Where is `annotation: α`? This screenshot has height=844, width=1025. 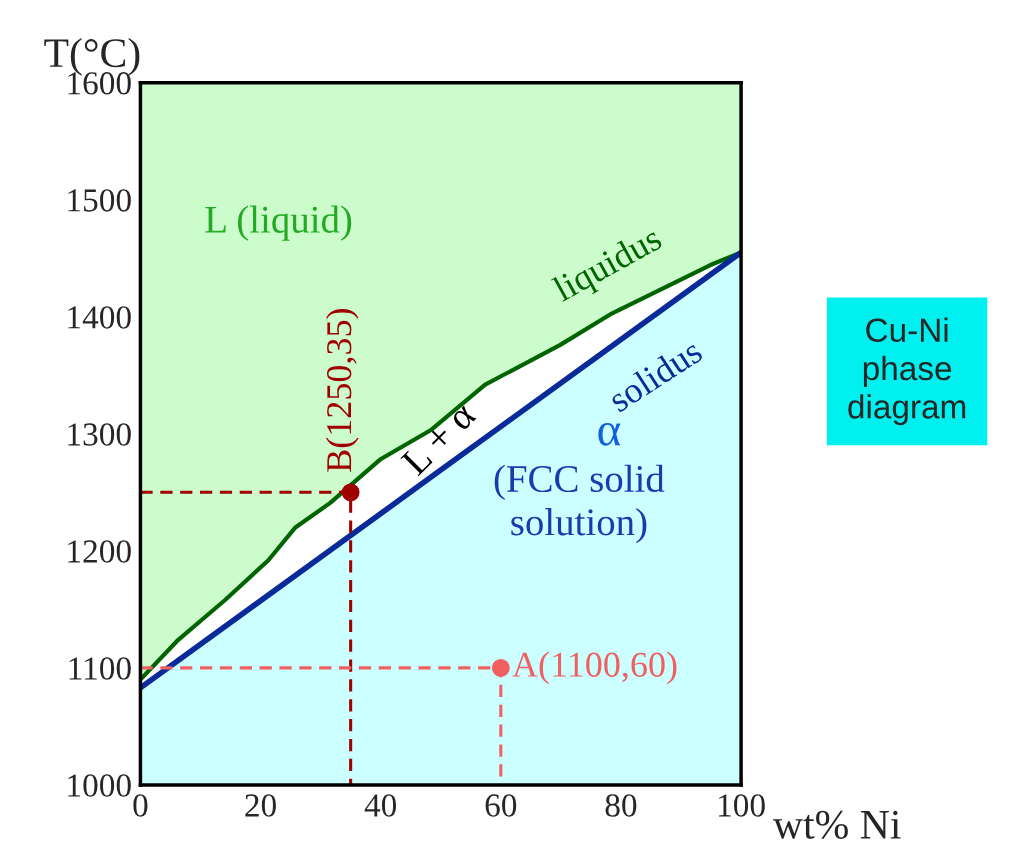
annotation: α is located at coordinates (609, 434).